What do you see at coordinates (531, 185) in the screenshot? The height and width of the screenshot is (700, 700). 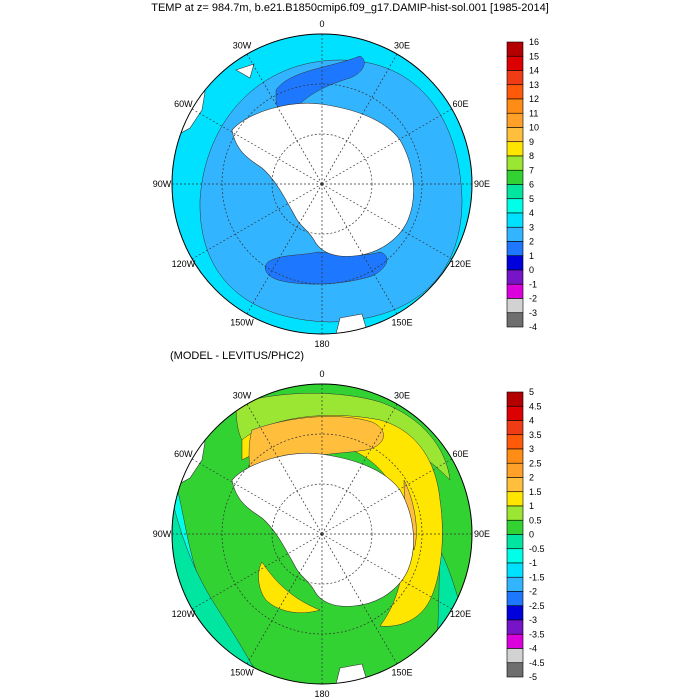 I see `colorbar-label: 6` at bounding box center [531, 185].